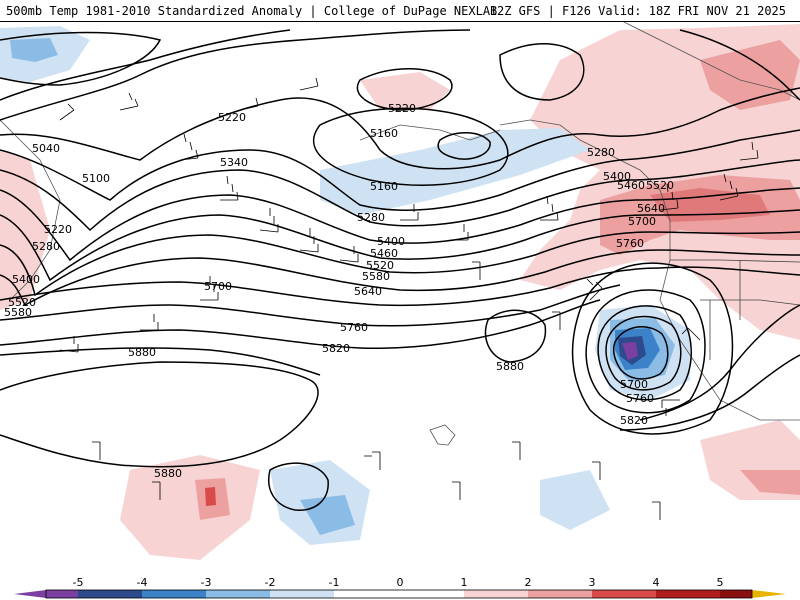 Image resolution: width=800 pixels, height=600 pixels. What do you see at coordinates (720, 582) in the screenshot?
I see `legend-tick-label: 5` at bounding box center [720, 582].